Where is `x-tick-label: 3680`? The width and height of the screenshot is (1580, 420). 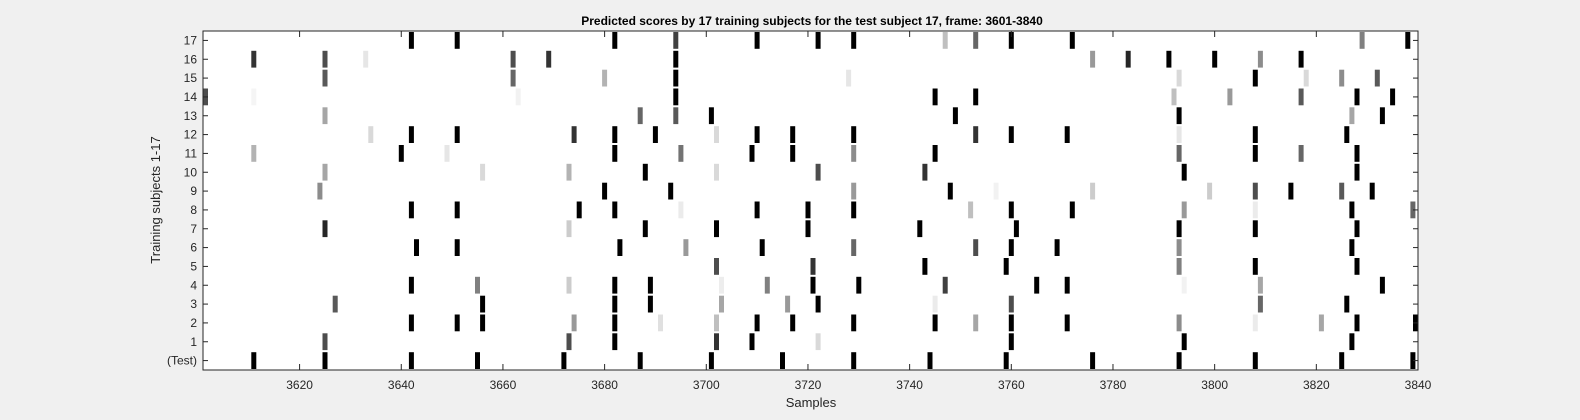
x-tick-label: 3680 is located at coordinates (604, 385).